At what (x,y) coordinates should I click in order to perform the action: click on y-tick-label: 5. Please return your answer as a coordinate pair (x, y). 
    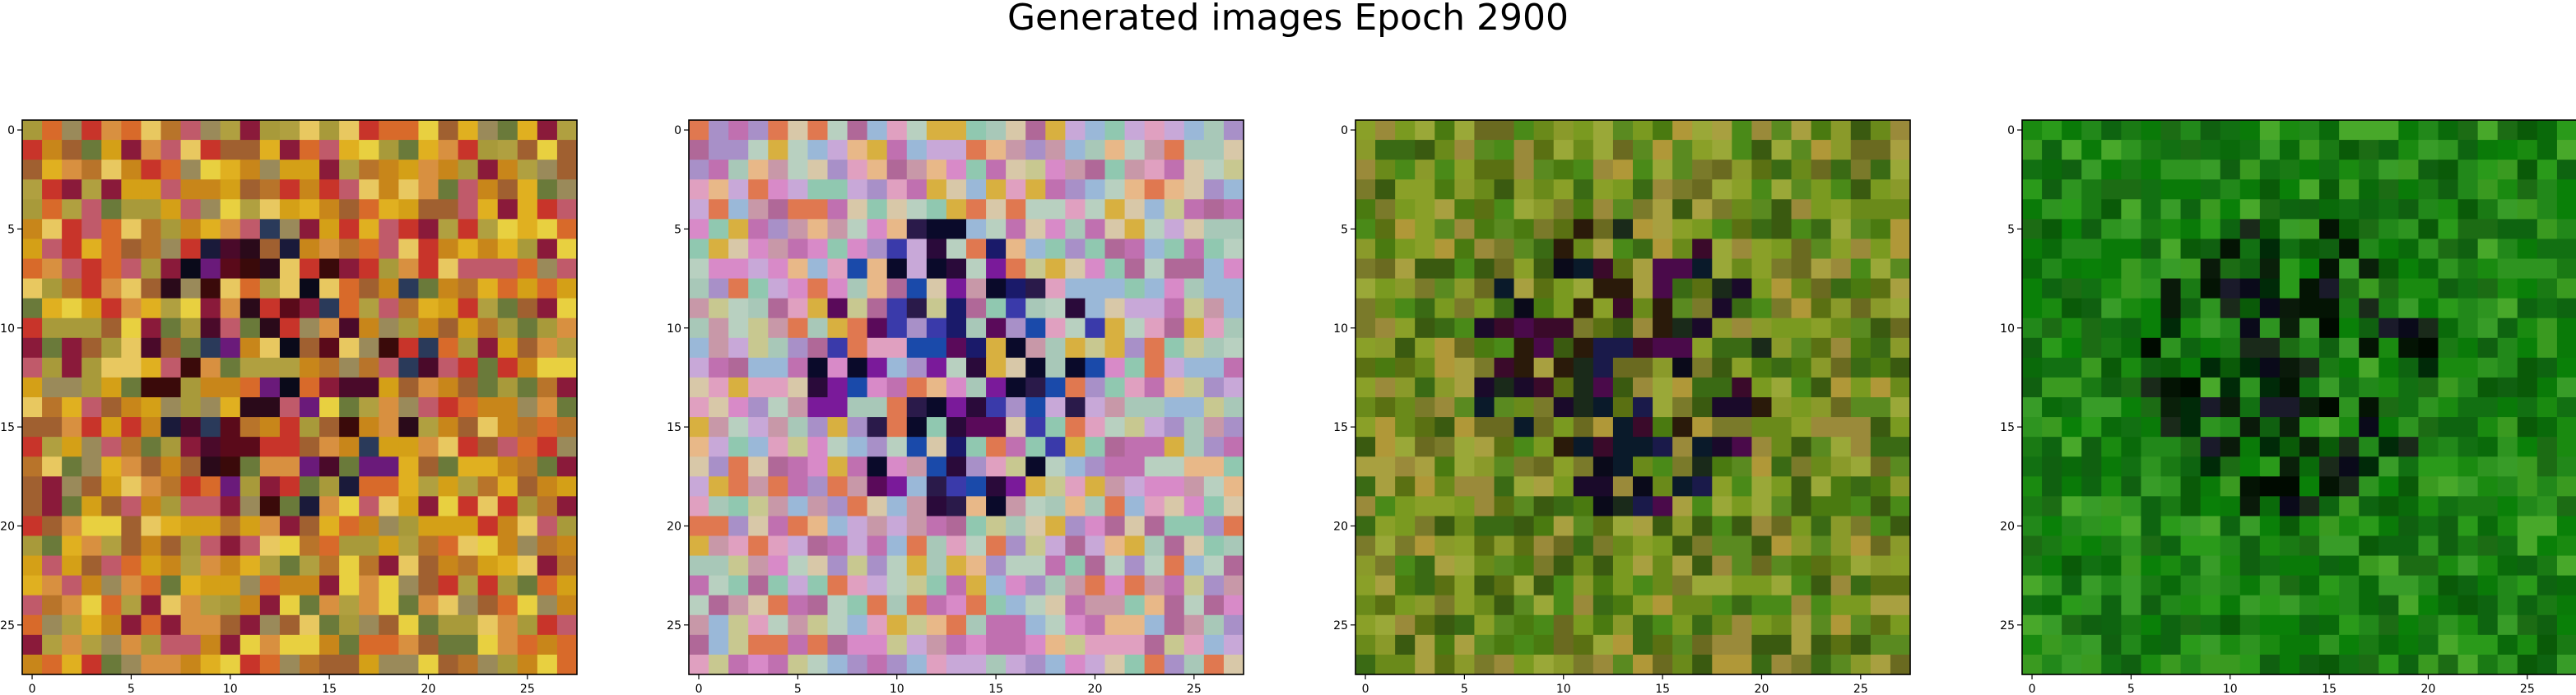
    Looking at the image, I should click on (11, 229).